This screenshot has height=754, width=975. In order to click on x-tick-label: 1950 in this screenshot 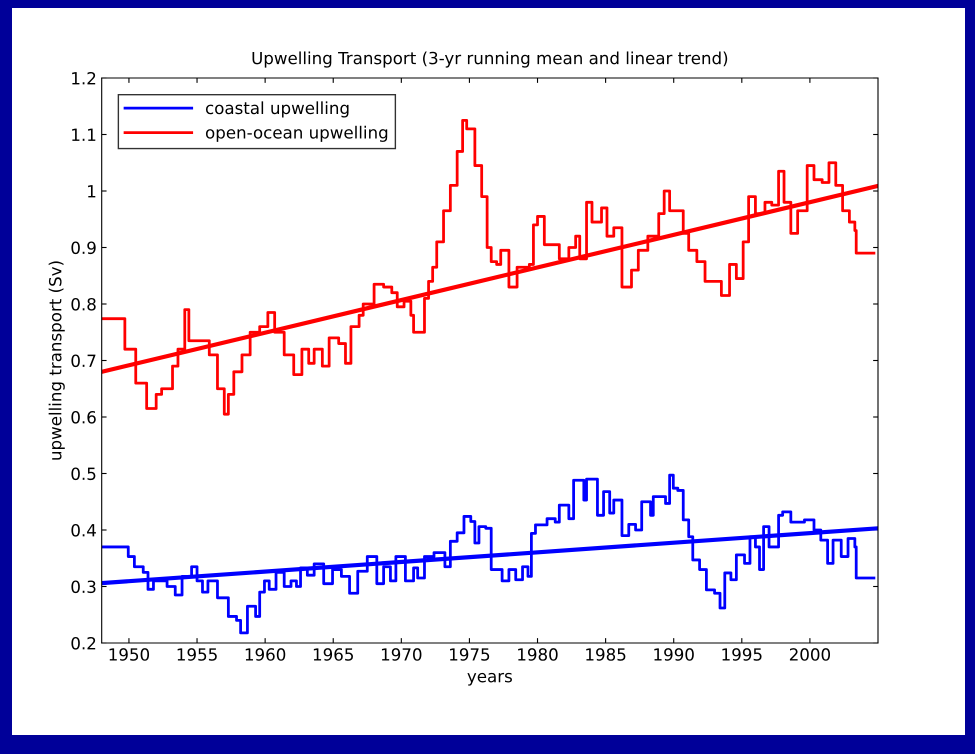, I will do `click(130, 654)`.